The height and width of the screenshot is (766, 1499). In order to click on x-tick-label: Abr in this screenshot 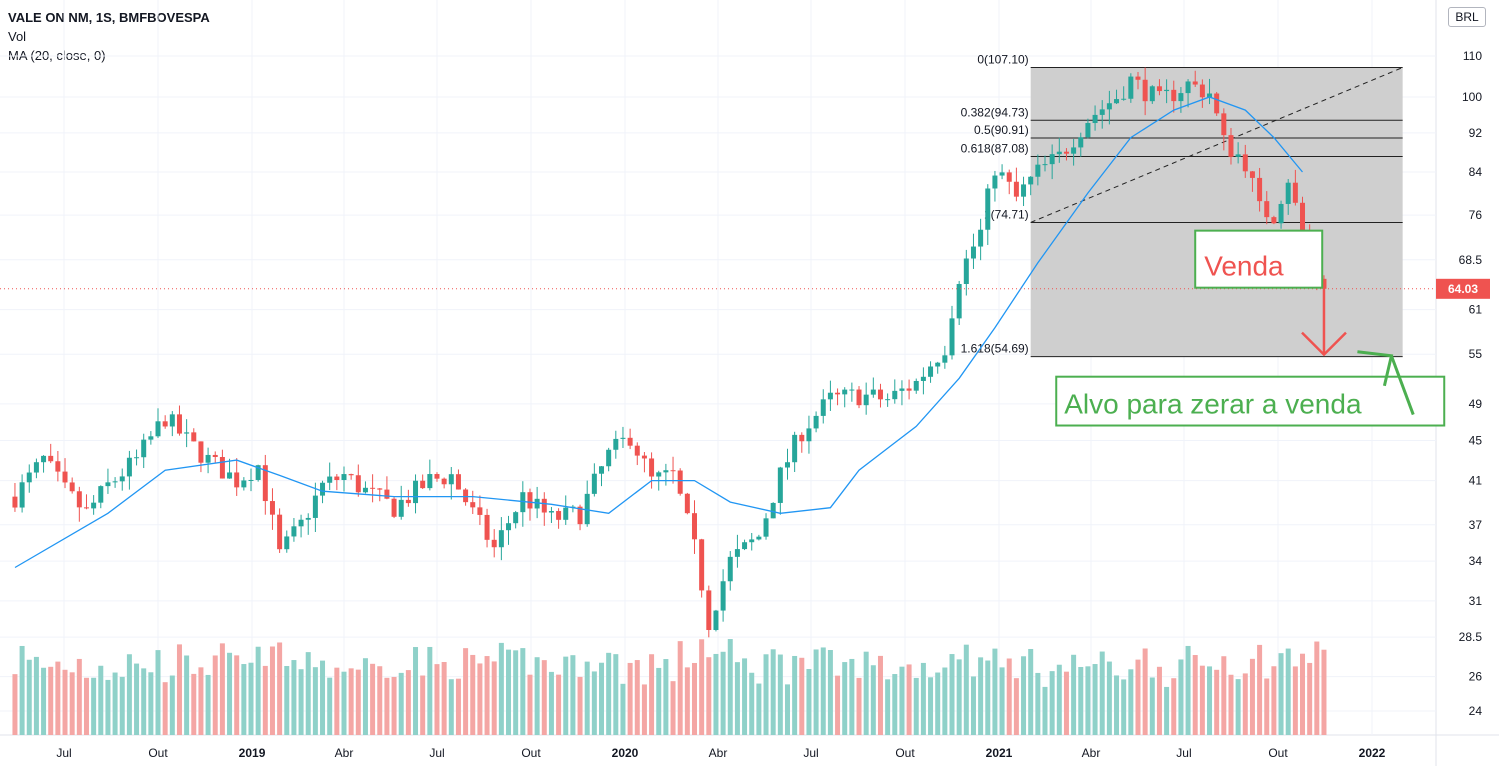, I will do `click(718, 753)`.